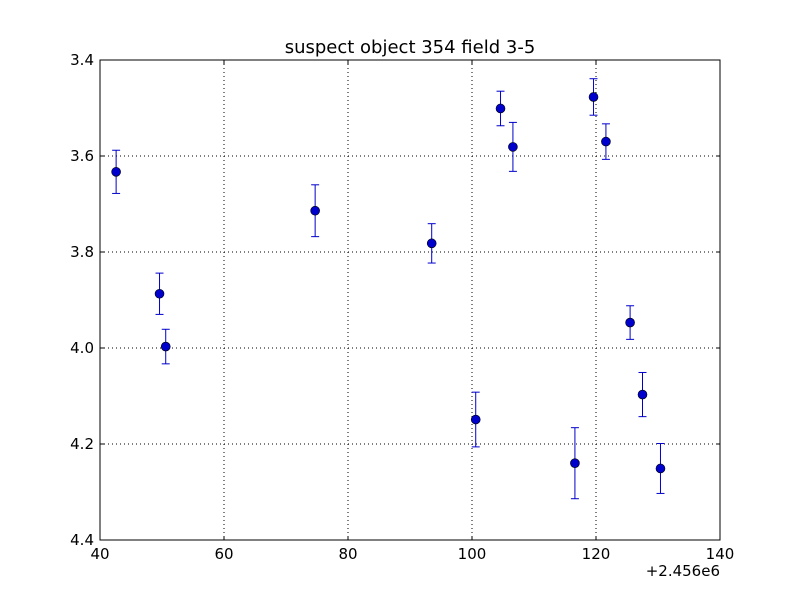 This screenshot has width=800, height=600. I want to click on x-tick-label: 60, so click(223, 554).